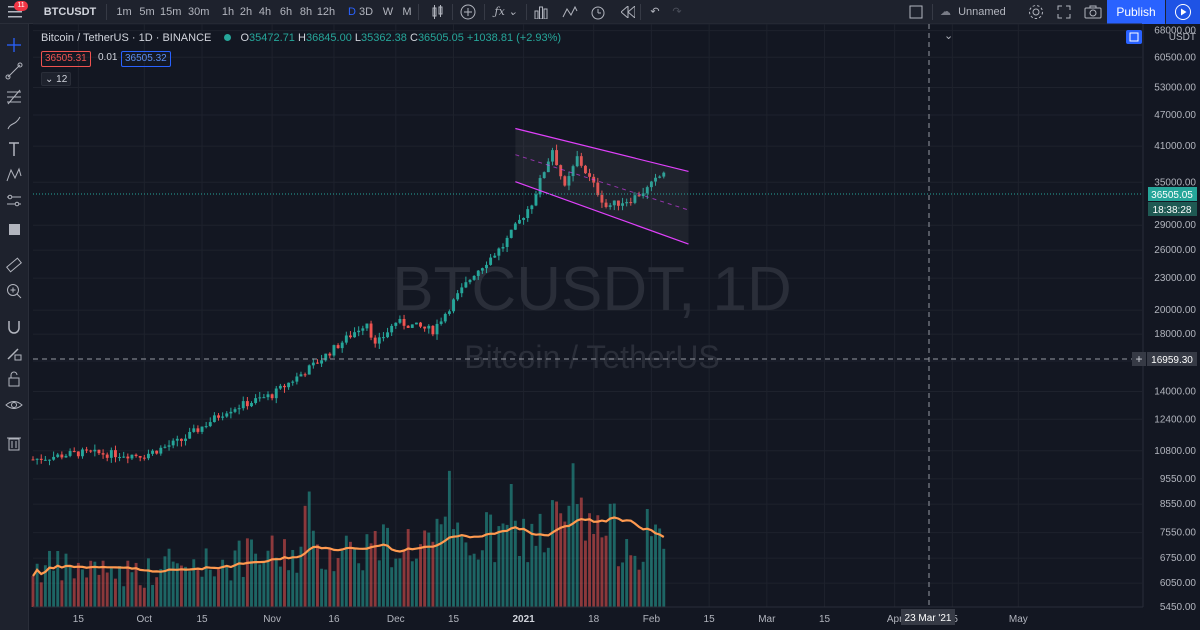 The image size is (1200, 630). What do you see at coordinates (655, 12) in the screenshot?
I see `undo-button: ↶` at bounding box center [655, 12].